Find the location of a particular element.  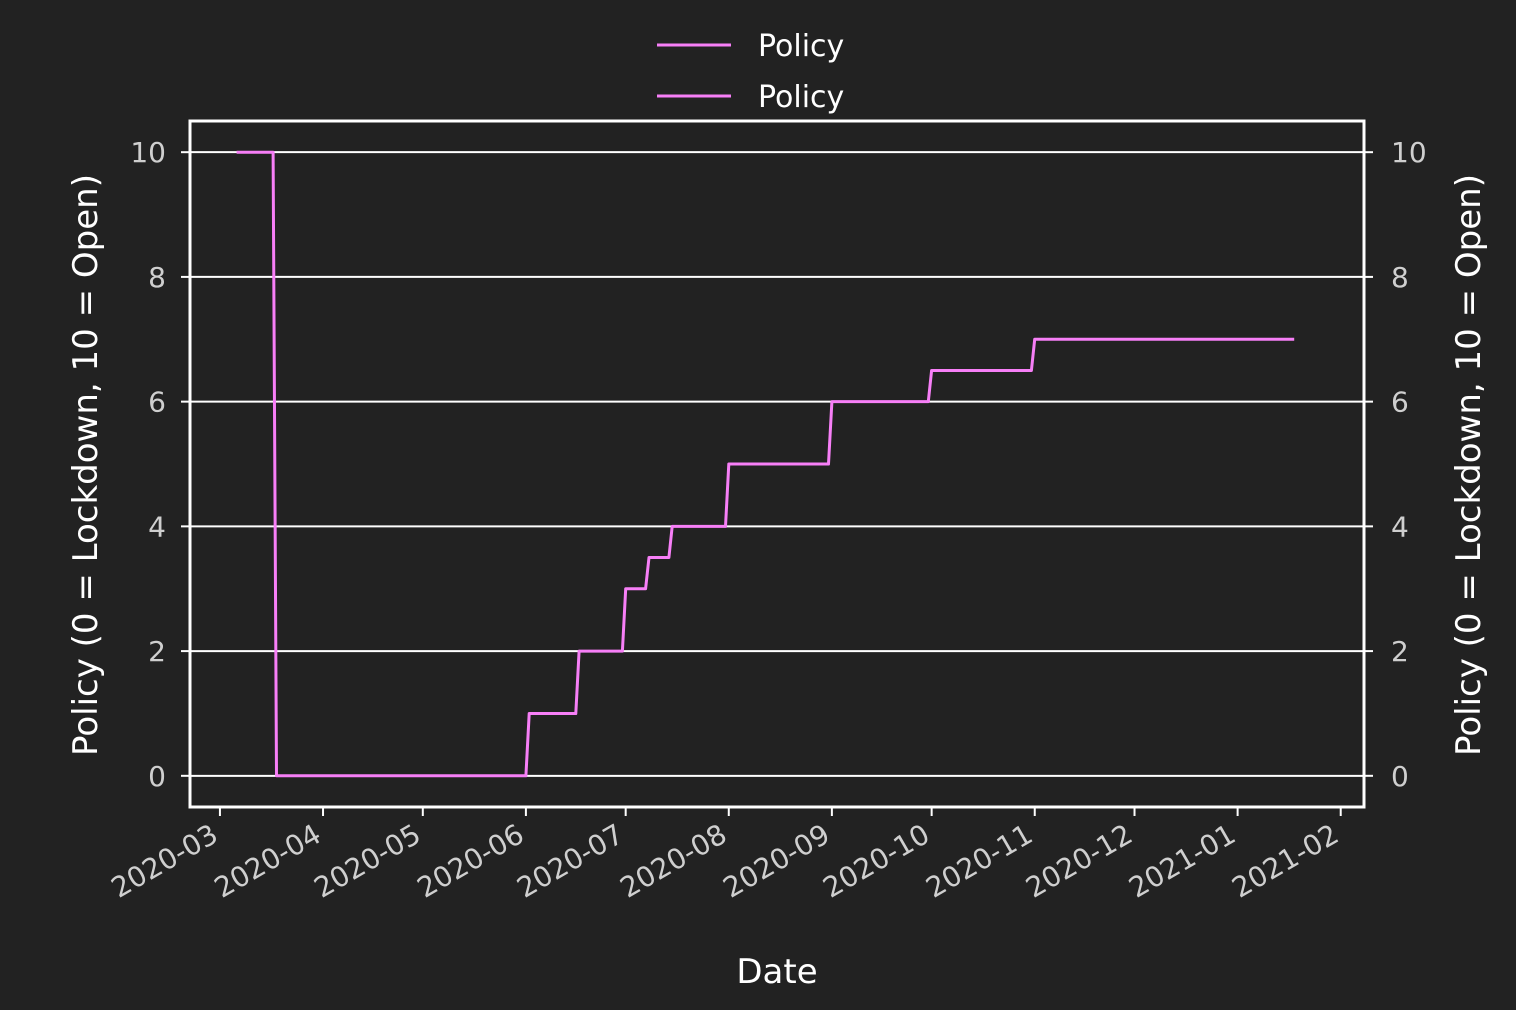

y-tick-label-left: 10 is located at coordinates (148, 152).